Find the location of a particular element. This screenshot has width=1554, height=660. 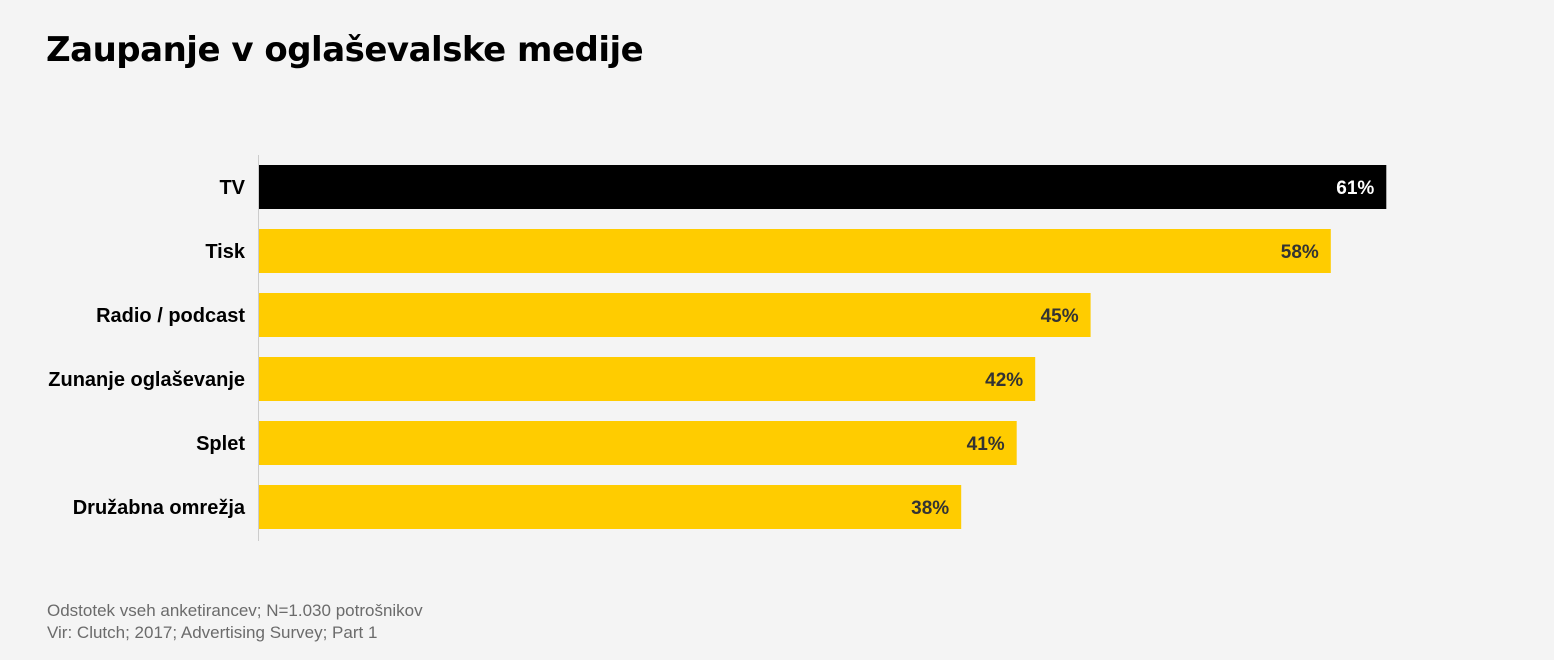

value-label: 38% is located at coordinates (930, 508).